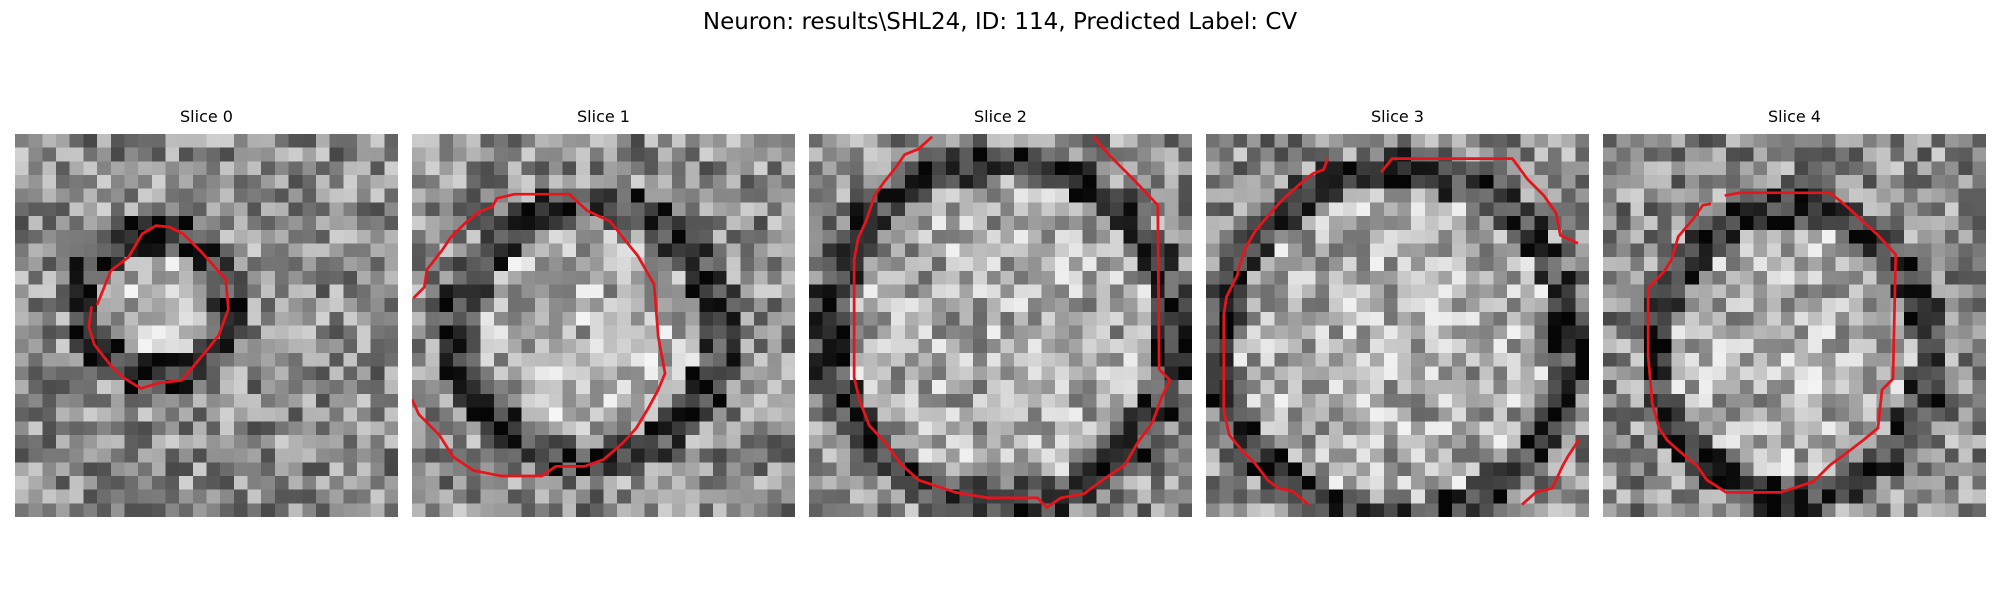 The image size is (2000, 600). What do you see at coordinates (1000, 116) in the screenshot?
I see `slice-title-2: Slice 2` at bounding box center [1000, 116].